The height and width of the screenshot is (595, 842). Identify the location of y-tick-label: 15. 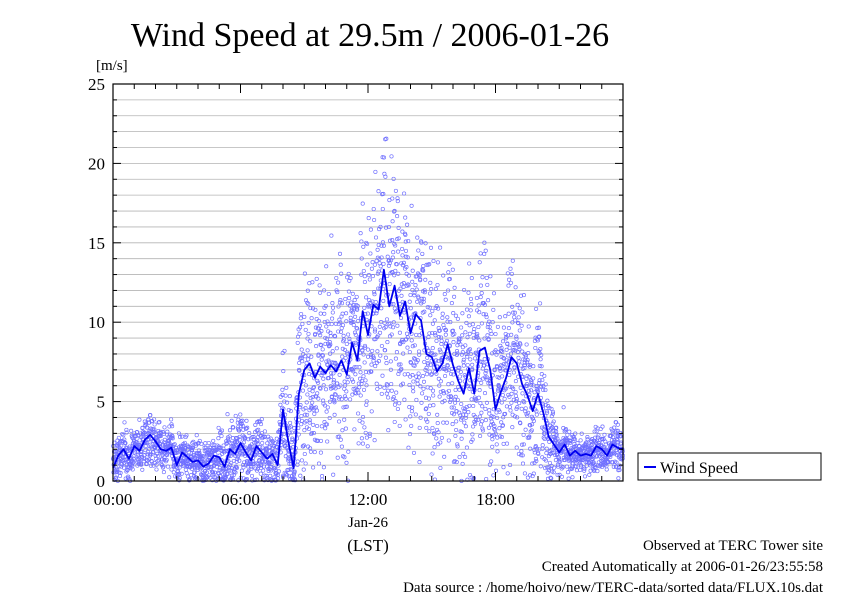
(96, 243).